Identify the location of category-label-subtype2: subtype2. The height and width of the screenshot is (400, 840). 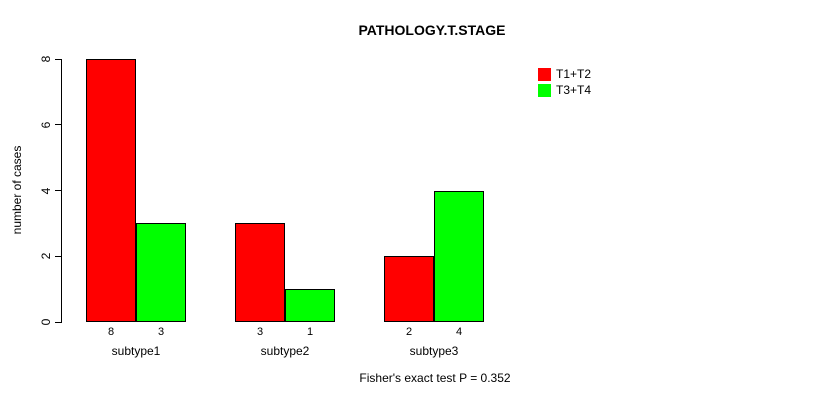
(285, 351).